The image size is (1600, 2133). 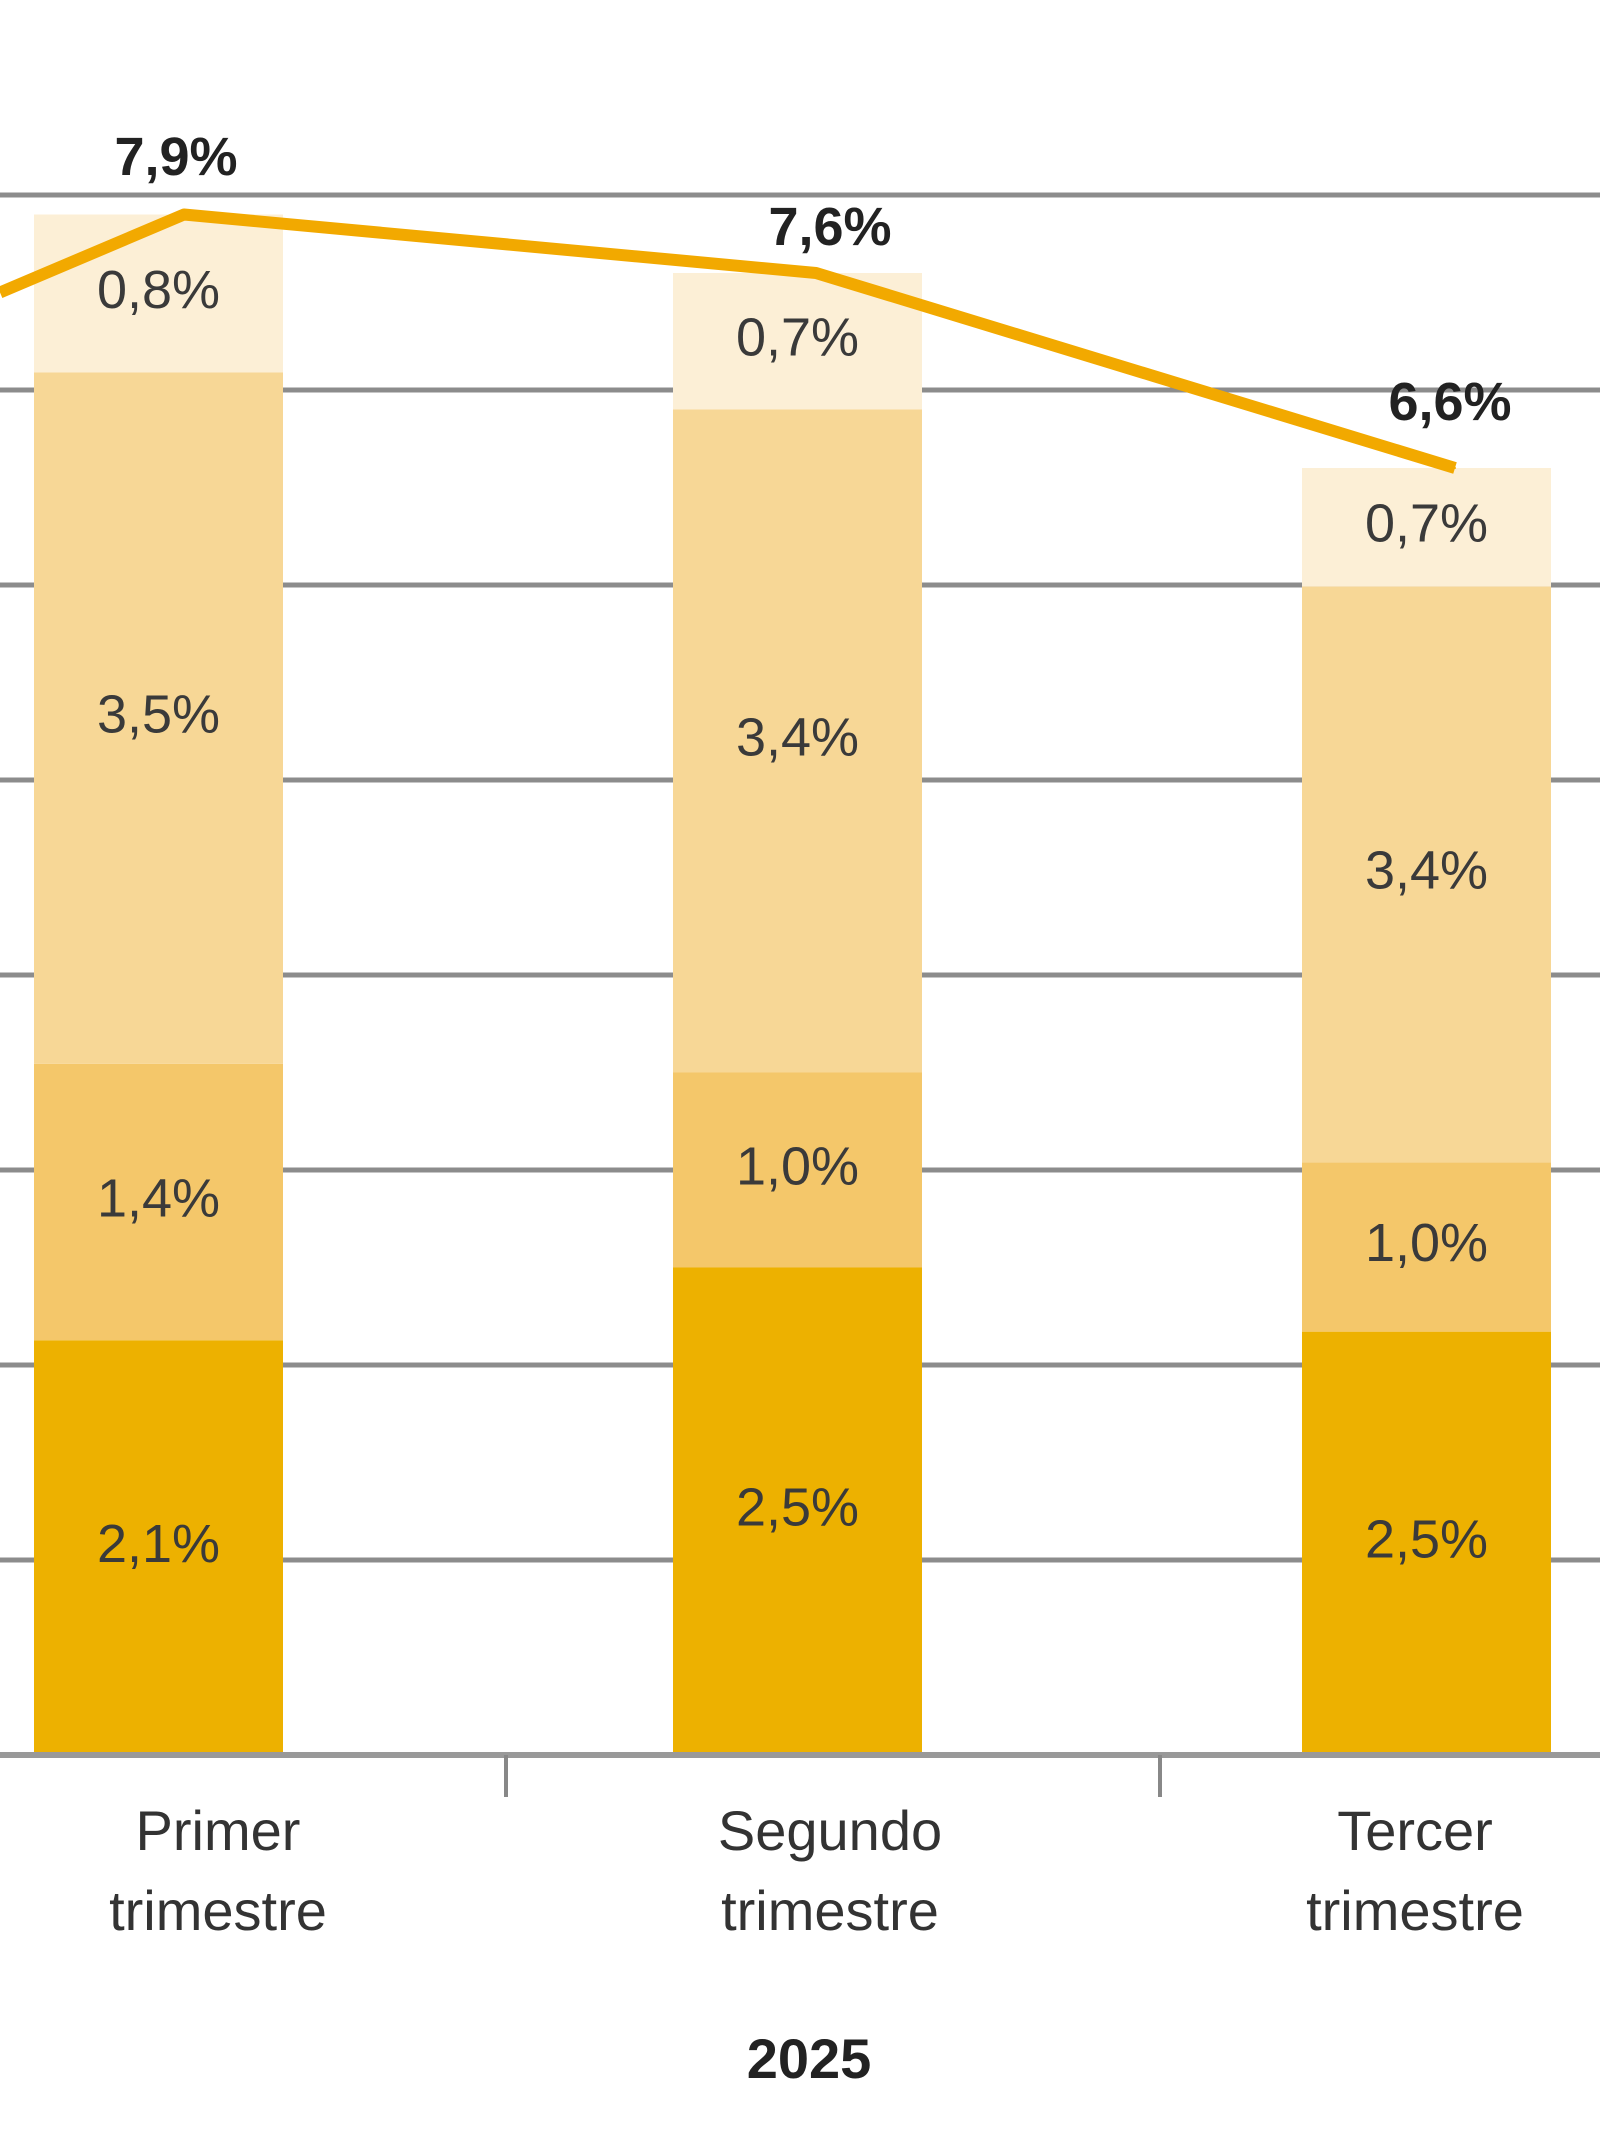 I want to click on category-label: Segundo trimestre, so click(x=830, y=1870).